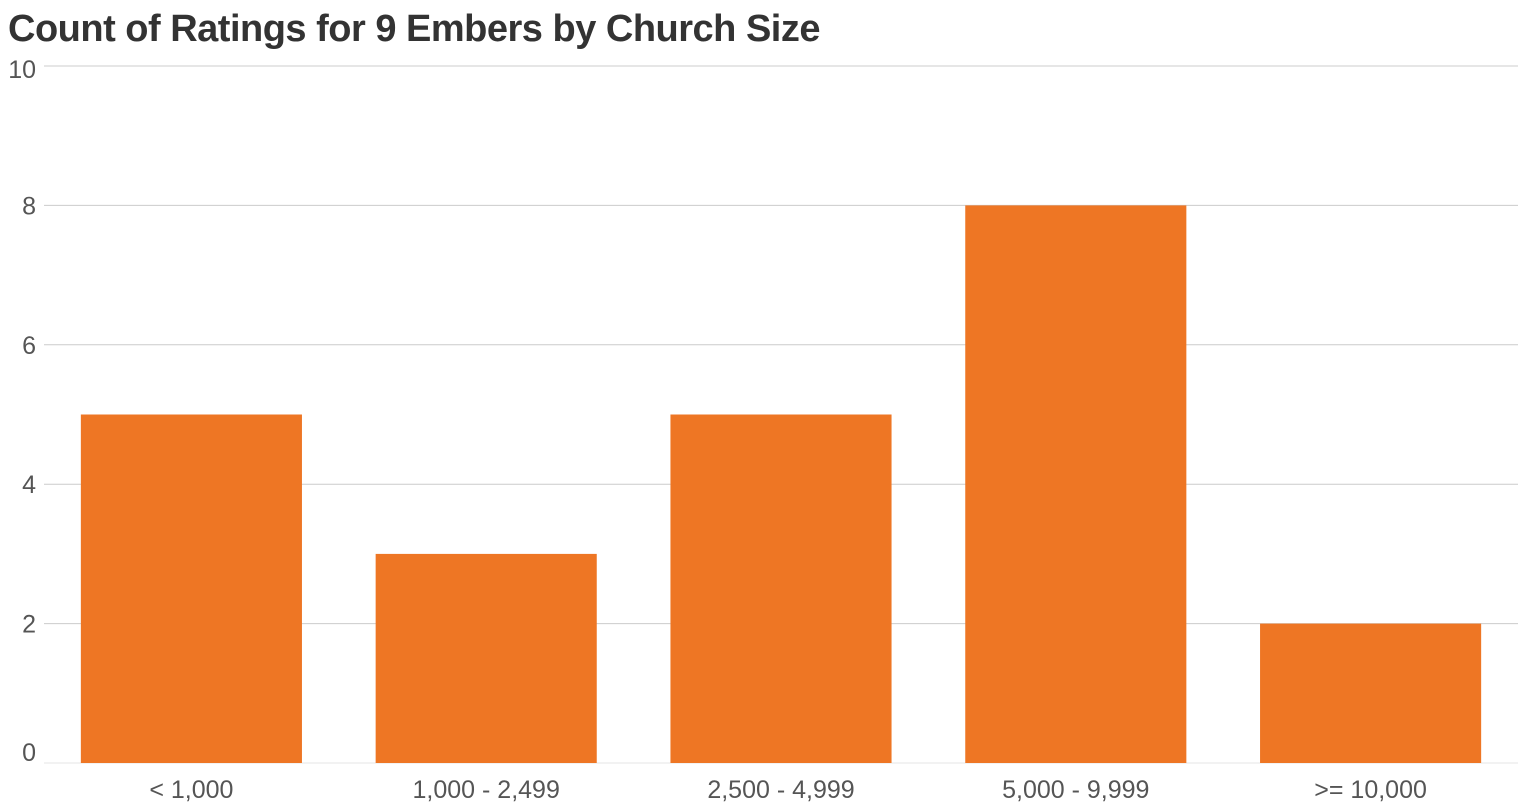 Image resolution: width=1522 pixels, height=807 pixels. Describe the element at coordinates (29, 346) in the screenshot. I see `y-tick-label: 6` at that location.